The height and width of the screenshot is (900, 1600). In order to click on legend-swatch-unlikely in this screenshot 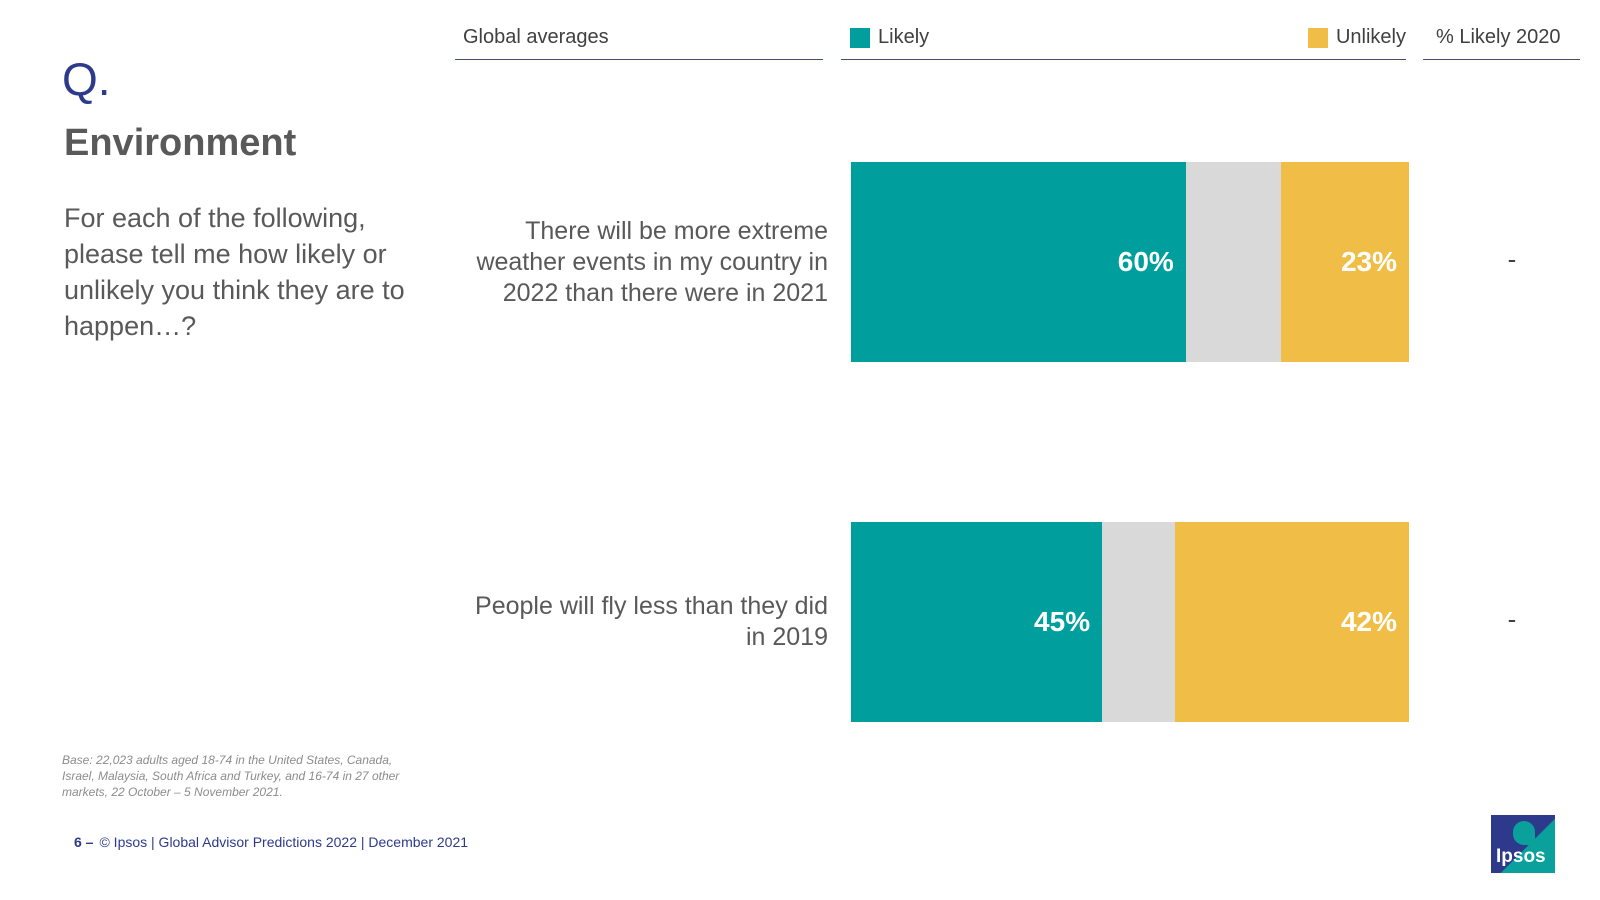, I will do `click(1317, 37)`.